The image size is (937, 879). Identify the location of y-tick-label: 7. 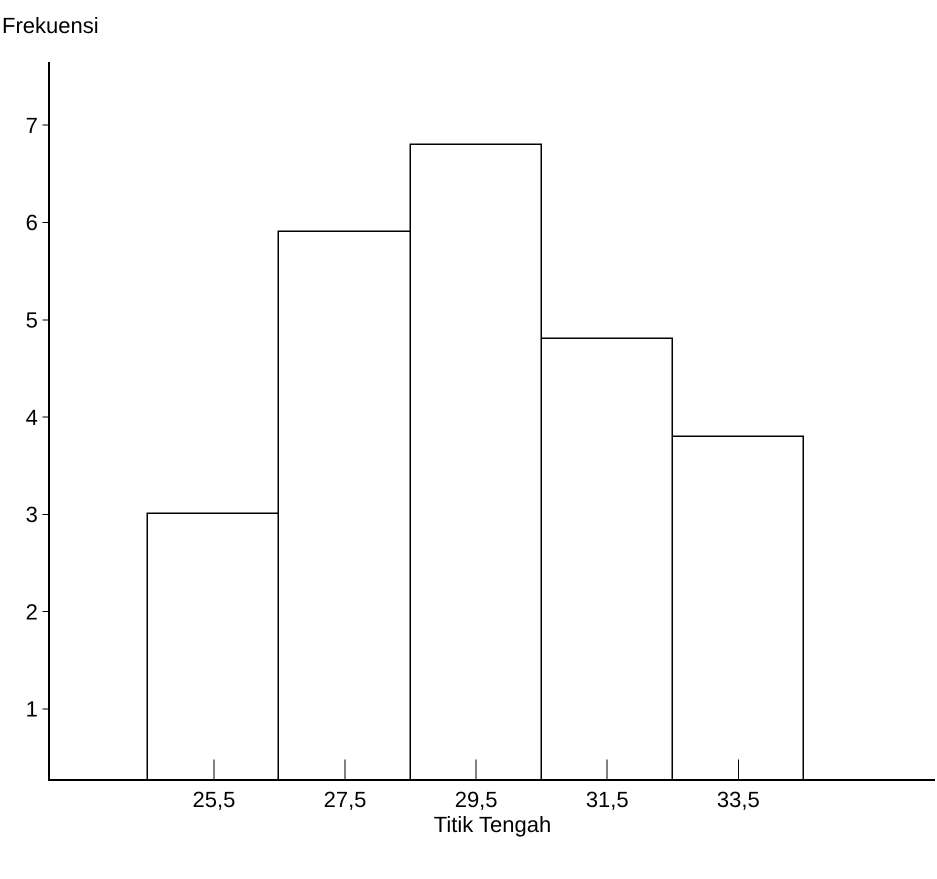
(32, 125).